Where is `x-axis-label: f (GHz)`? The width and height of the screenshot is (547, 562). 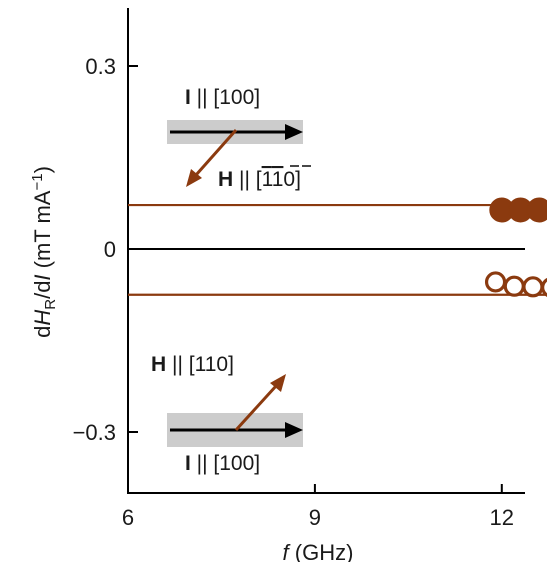
x-axis-label: f (GHz) is located at coordinates (318, 551).